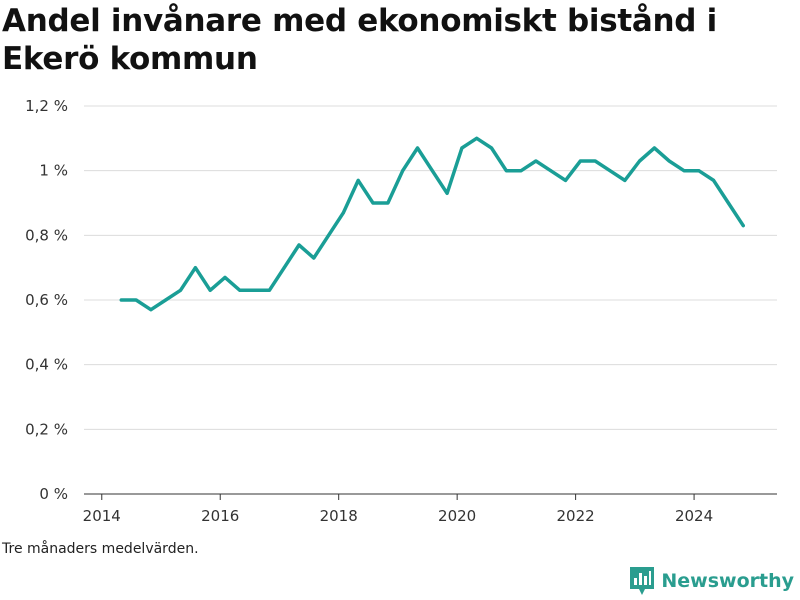 The height and width of the screenshot is (600, 800). Describe the element at coordinates (53, 171) in the screenshot. I see `y-tick-label: 1 %` at that location.